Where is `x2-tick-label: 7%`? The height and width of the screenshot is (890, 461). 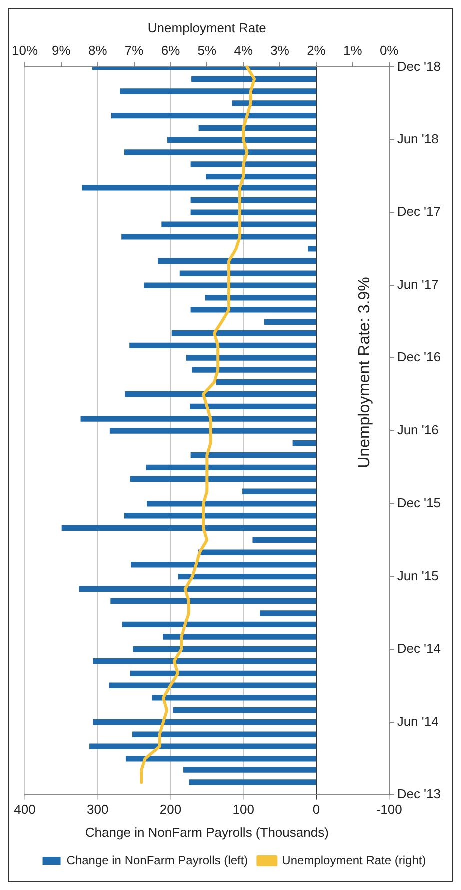 x2-tick-label: 7% is located at coordinates (134, 50).